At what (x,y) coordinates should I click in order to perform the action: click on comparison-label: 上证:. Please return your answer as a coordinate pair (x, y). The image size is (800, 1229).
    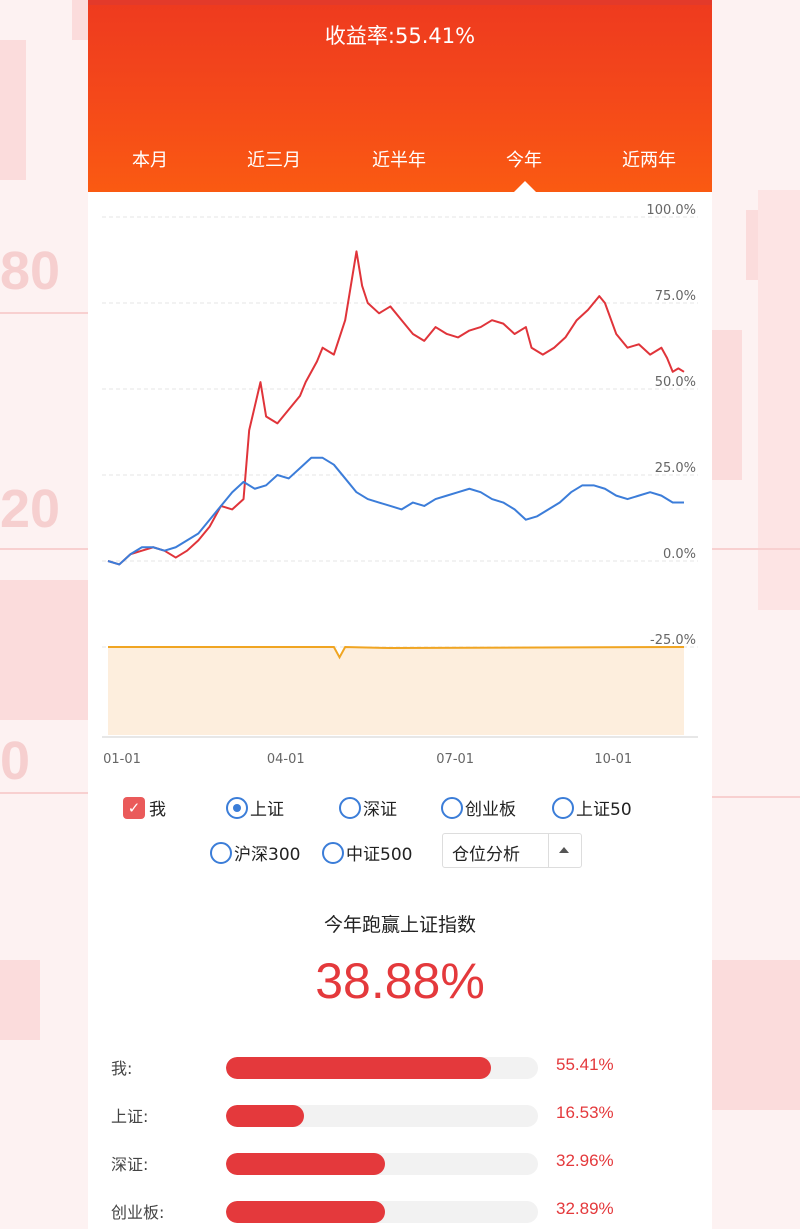
    Looking at the image, I should click on (130, 1116).